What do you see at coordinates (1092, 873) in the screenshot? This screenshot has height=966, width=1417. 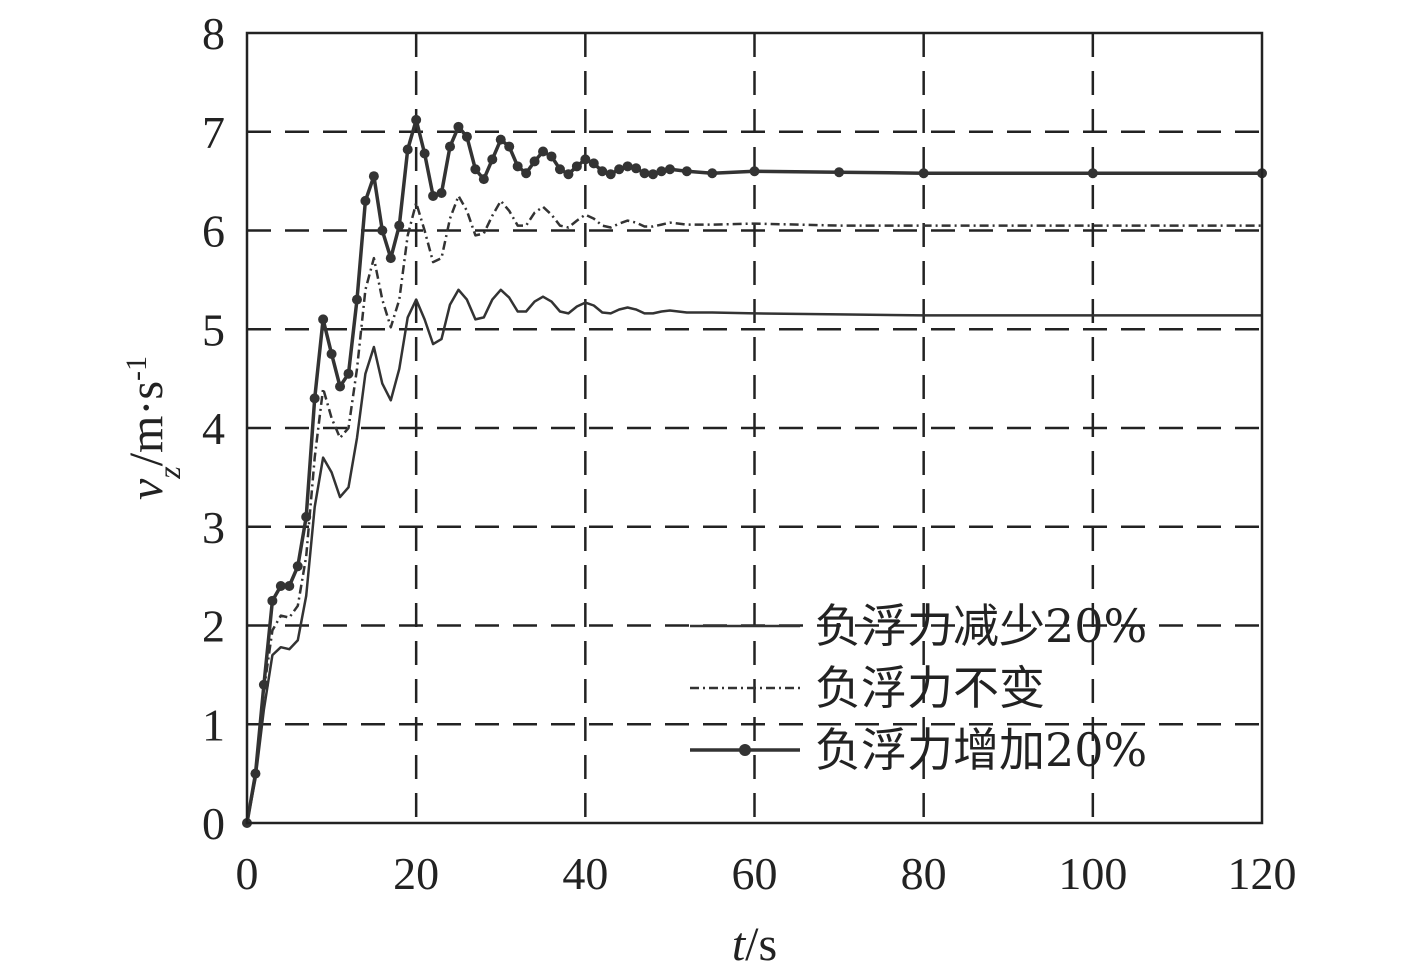 I see `x-tick-label: 100` at bounding box center [1092, 873].